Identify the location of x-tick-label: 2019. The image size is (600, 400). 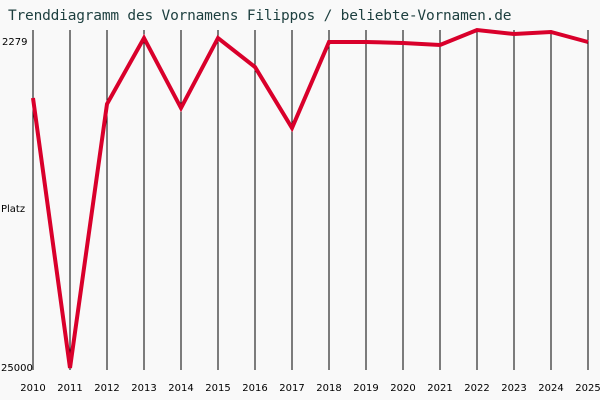
(365, 388).